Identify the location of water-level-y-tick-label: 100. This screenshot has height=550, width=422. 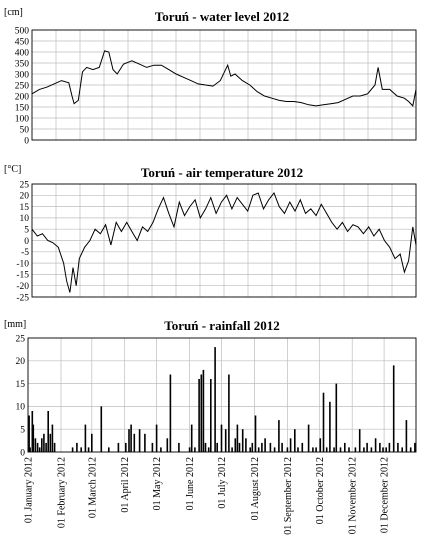
(22, 119).